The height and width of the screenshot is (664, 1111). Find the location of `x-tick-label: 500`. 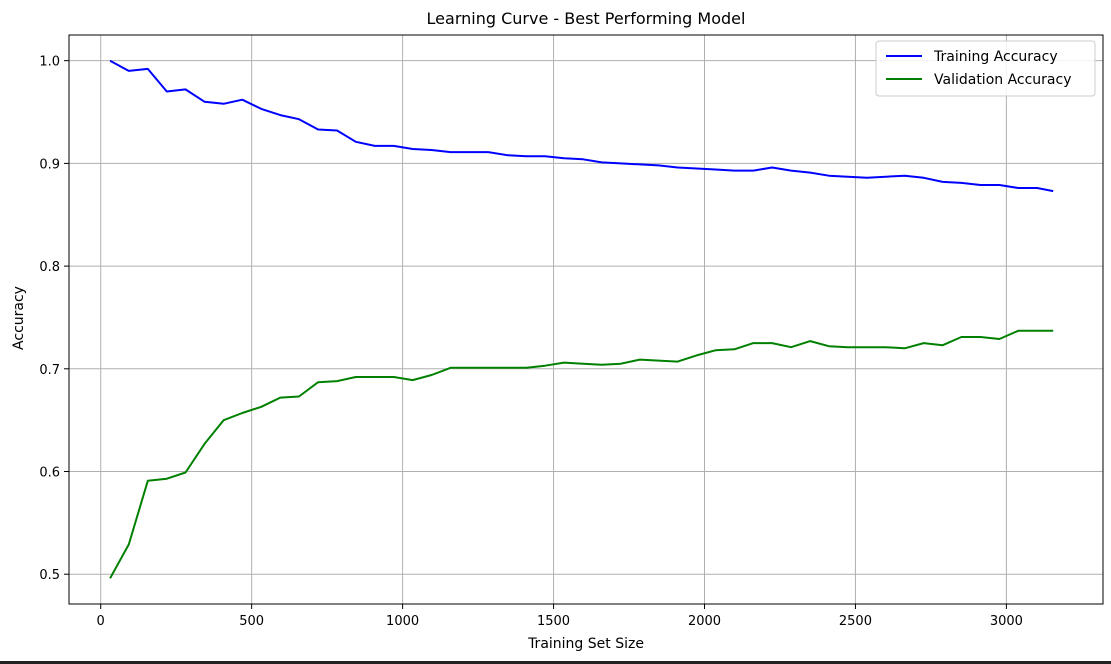

x-tick-label: 500 is located at coordinates (251, 621).